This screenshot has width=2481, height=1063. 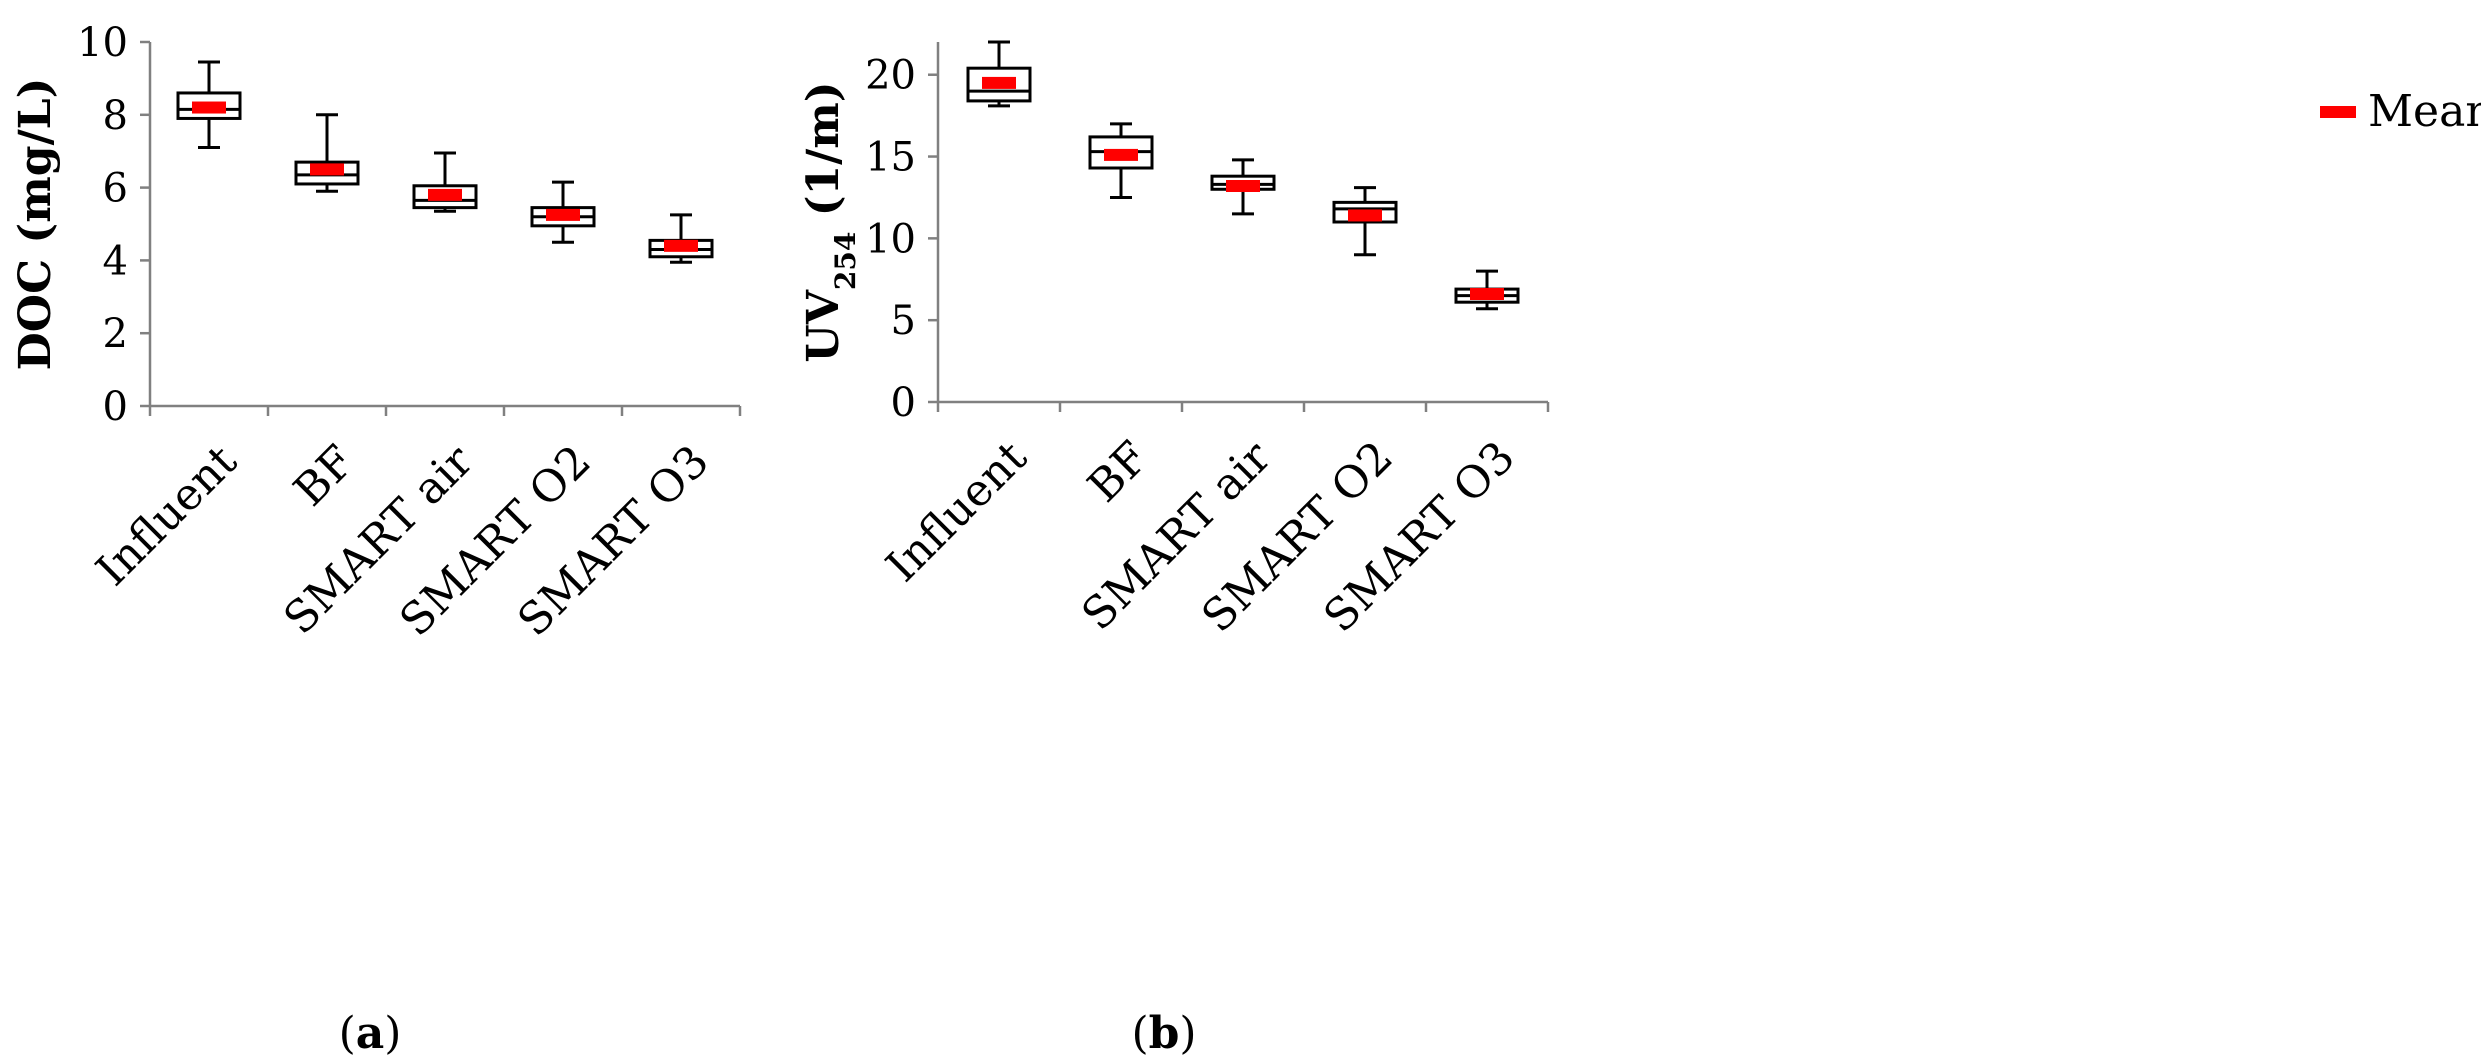 What do you see at coordinates (35, 224) in the screenshot?
I see `y-axis-title: DOC (mg/L)` at bounding box center [35, 224].